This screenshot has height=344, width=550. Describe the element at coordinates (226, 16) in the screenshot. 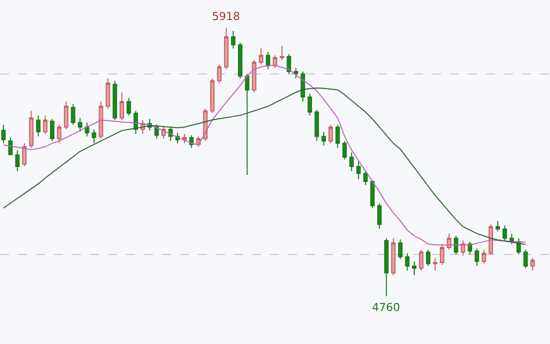

I see `annotation: 5918` at that location.